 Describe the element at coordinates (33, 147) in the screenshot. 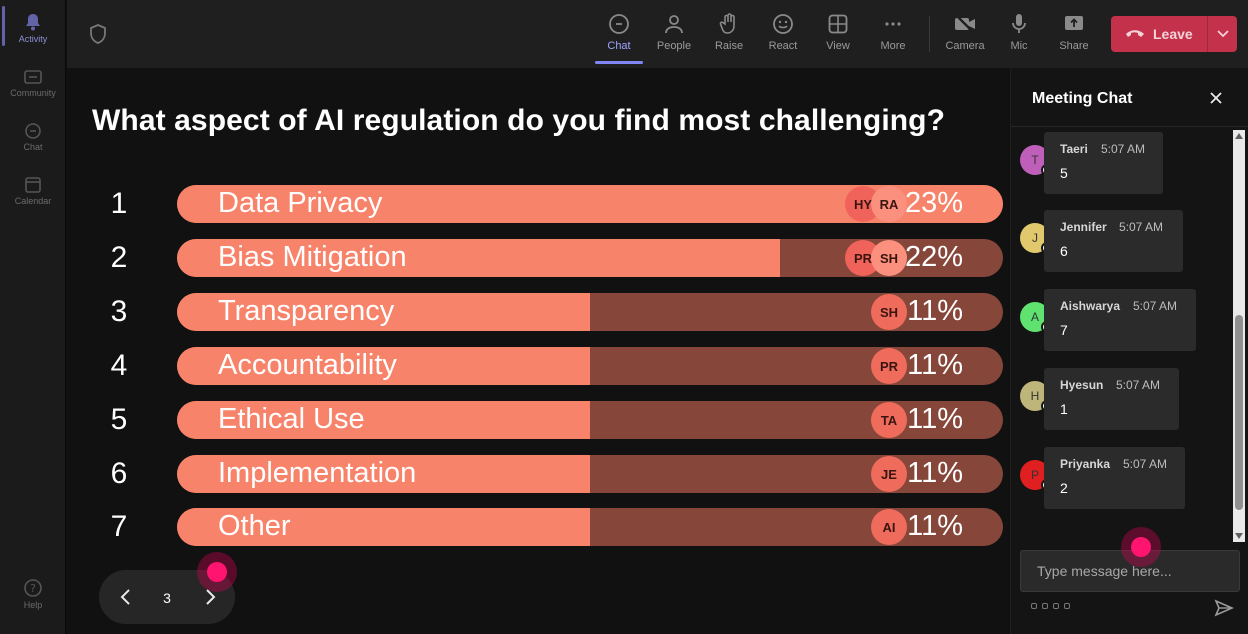

I see `rail-item-label: Chat` at that location.